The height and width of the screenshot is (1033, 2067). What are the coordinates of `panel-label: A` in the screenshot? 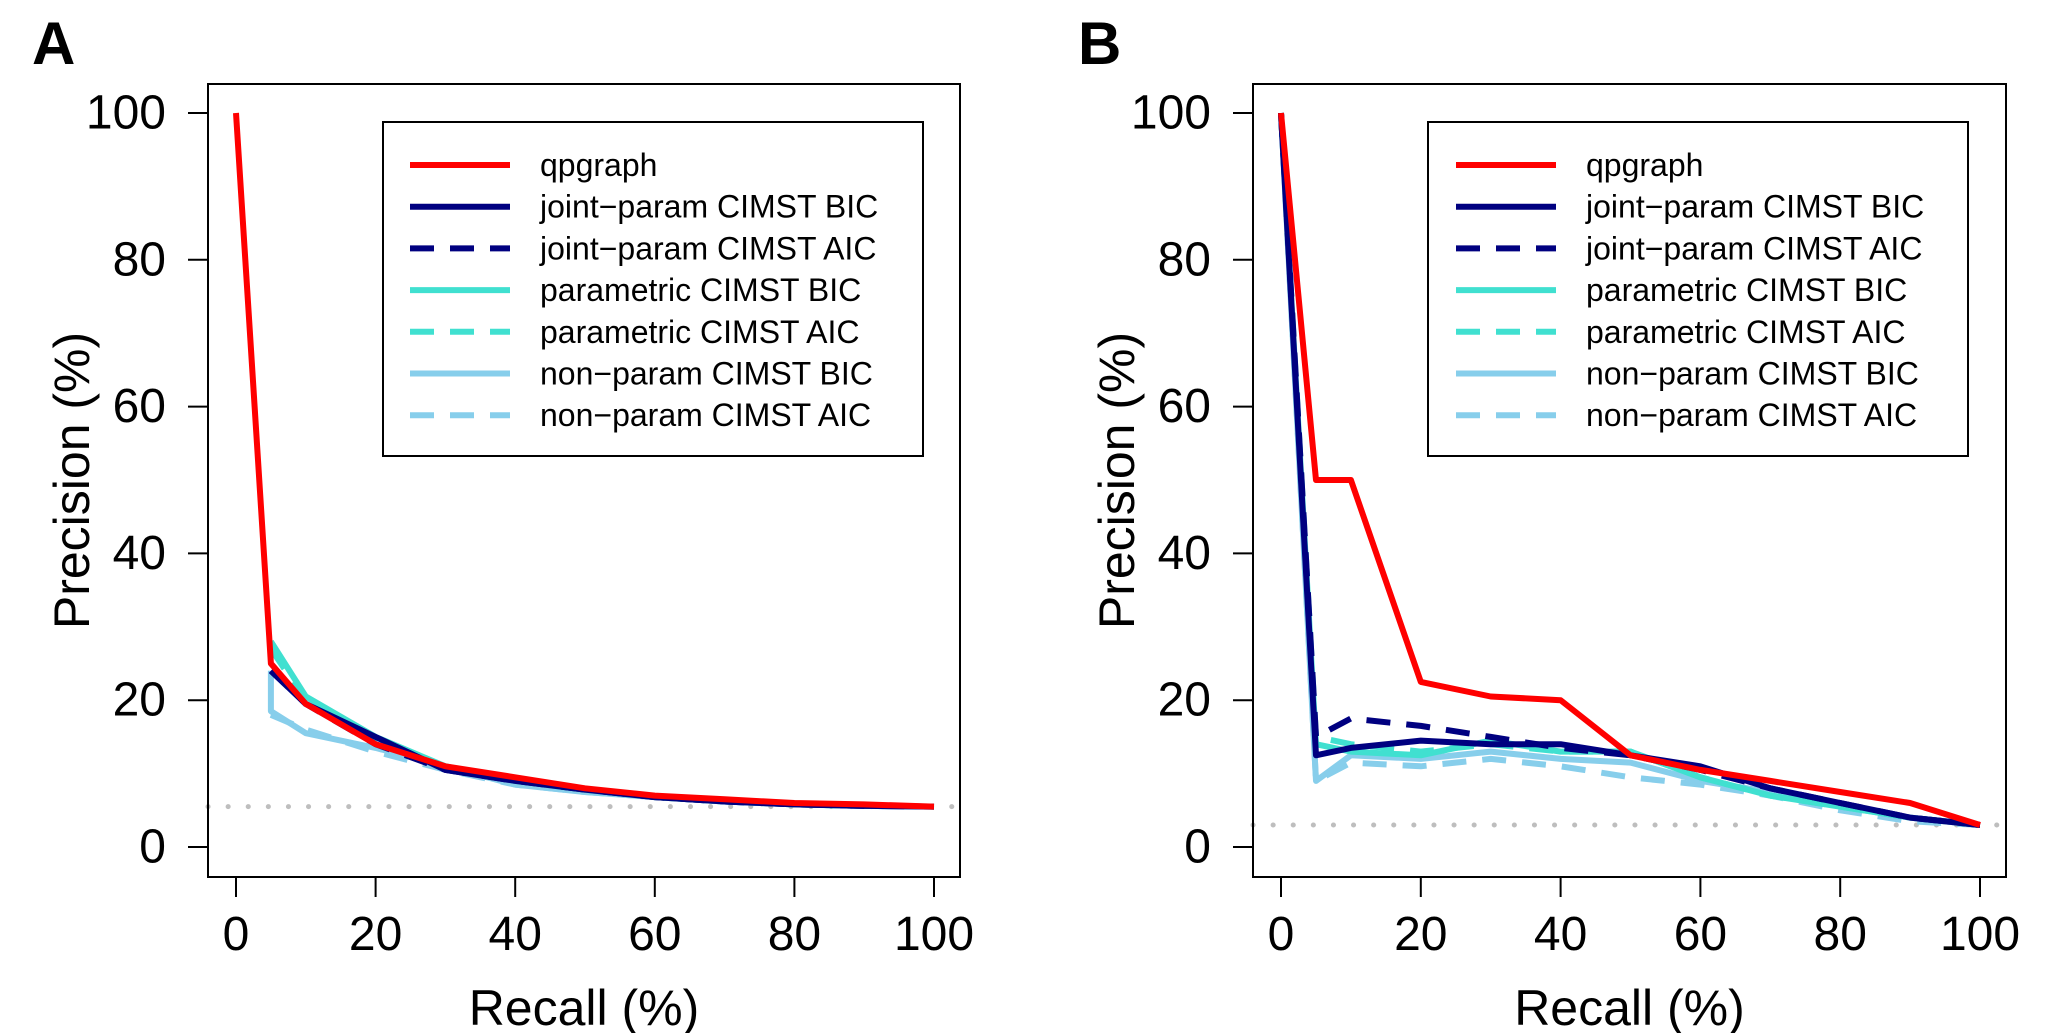 It's located at (53, 43).